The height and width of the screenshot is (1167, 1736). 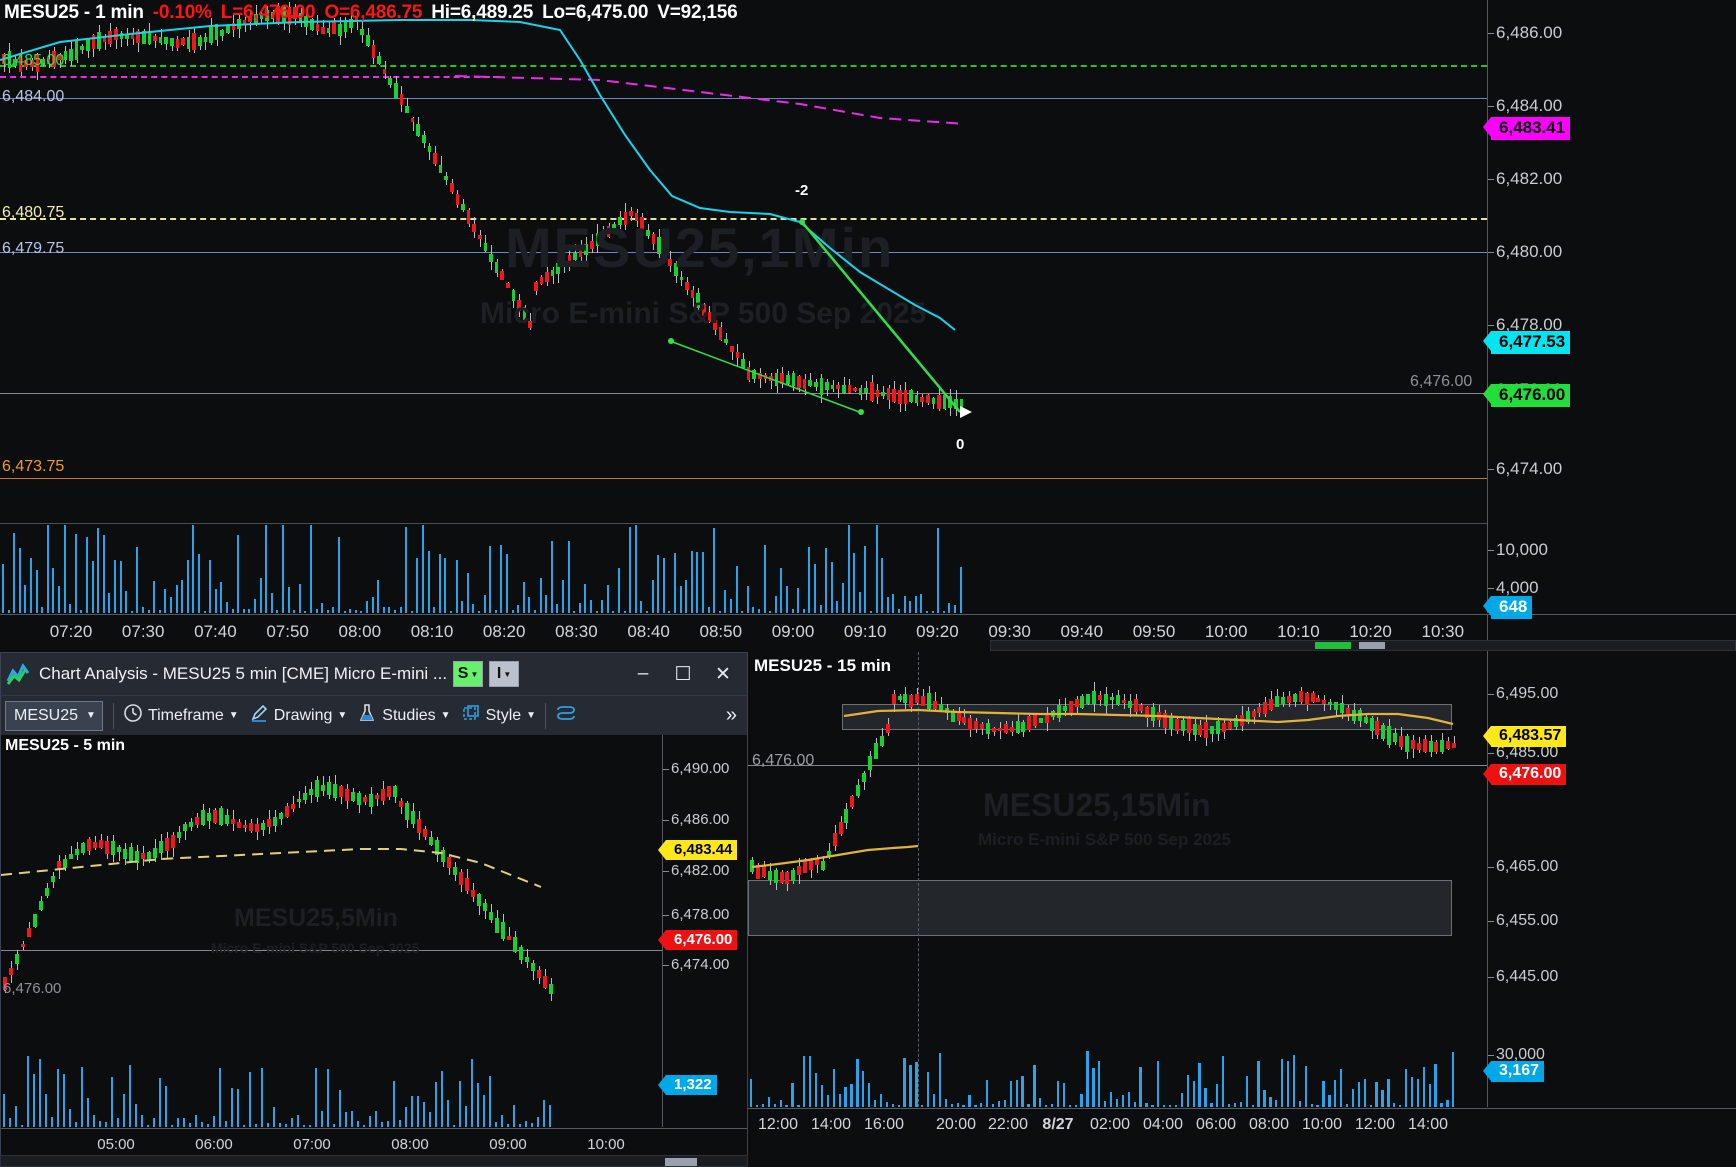 I want to click on pencil-icon, so click(x=259, y=715).